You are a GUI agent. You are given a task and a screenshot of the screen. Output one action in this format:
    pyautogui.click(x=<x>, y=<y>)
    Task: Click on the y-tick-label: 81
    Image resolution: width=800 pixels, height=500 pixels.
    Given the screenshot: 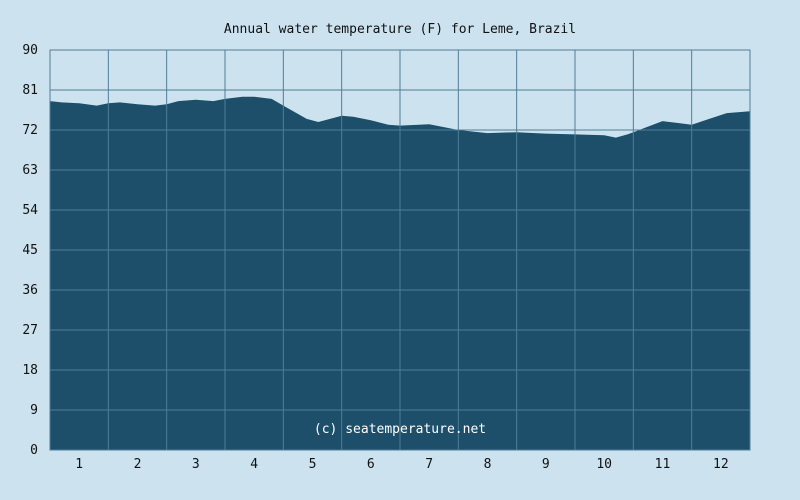 What is the action you would take?
    pyautogui.click(x=30, y=90)
    